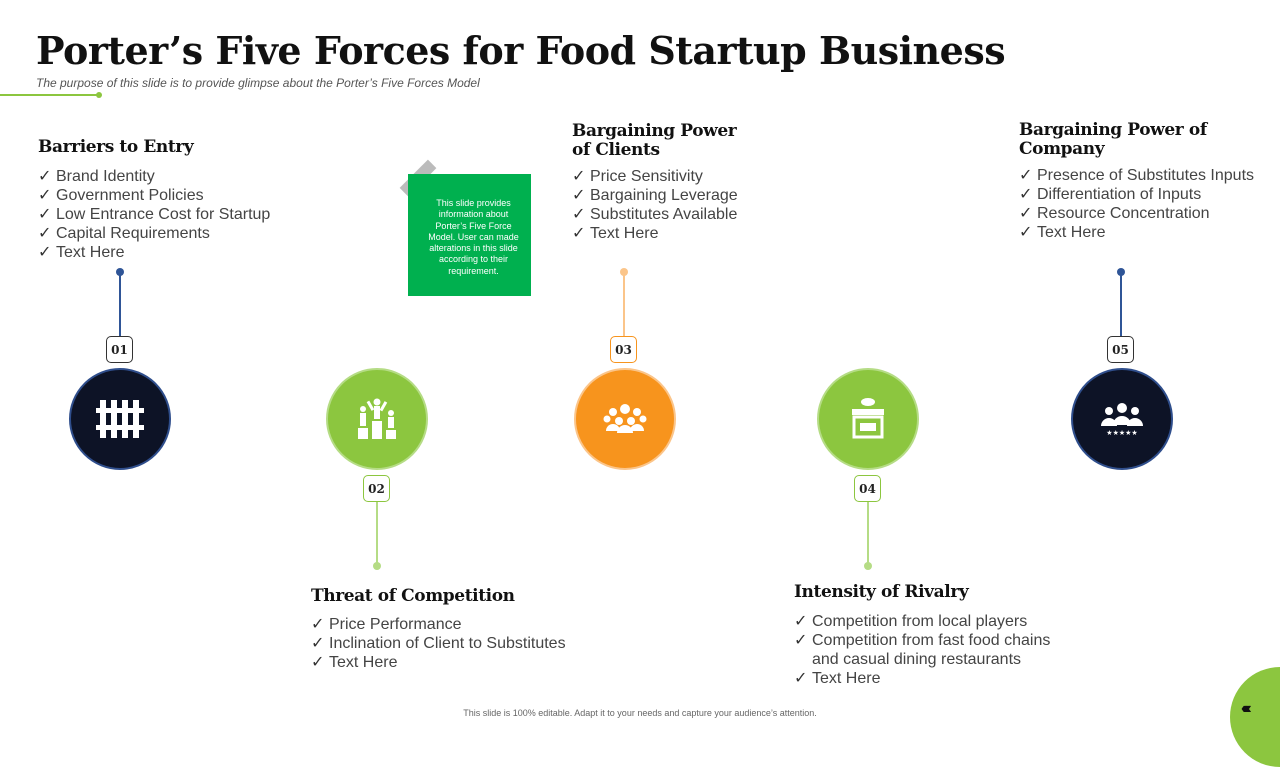  Describe the element at coordinates (50, 95) in the screenshot. I see `accent-line` at that location.